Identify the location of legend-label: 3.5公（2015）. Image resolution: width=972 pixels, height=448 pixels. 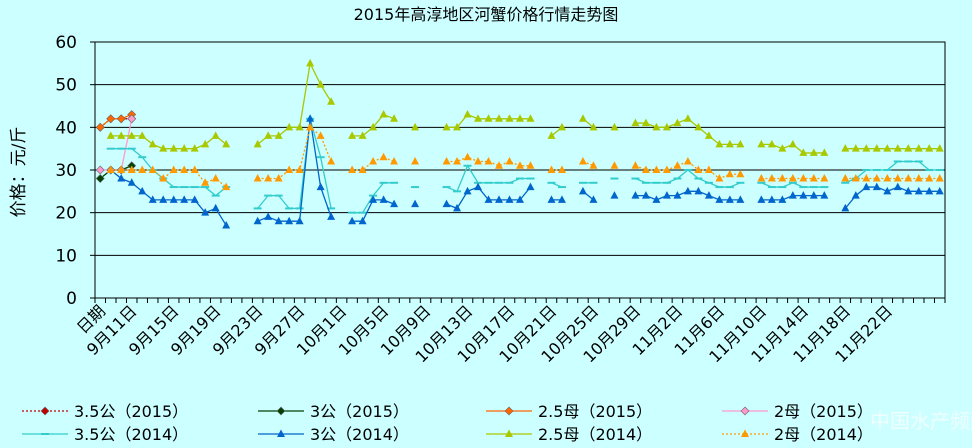
(131, 411).